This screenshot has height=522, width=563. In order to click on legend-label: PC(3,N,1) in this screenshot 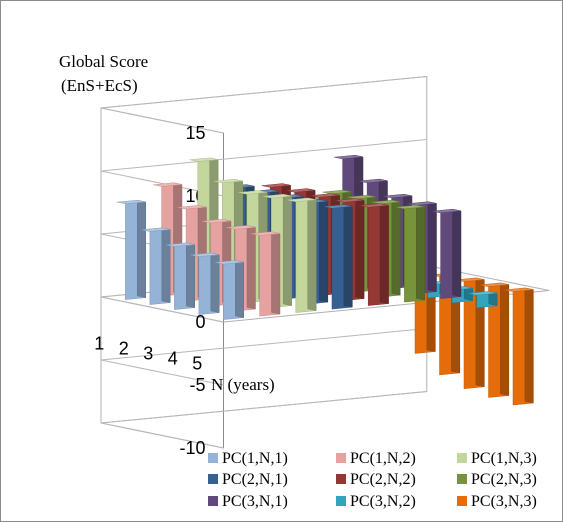, I will do `click(255, 501)`.